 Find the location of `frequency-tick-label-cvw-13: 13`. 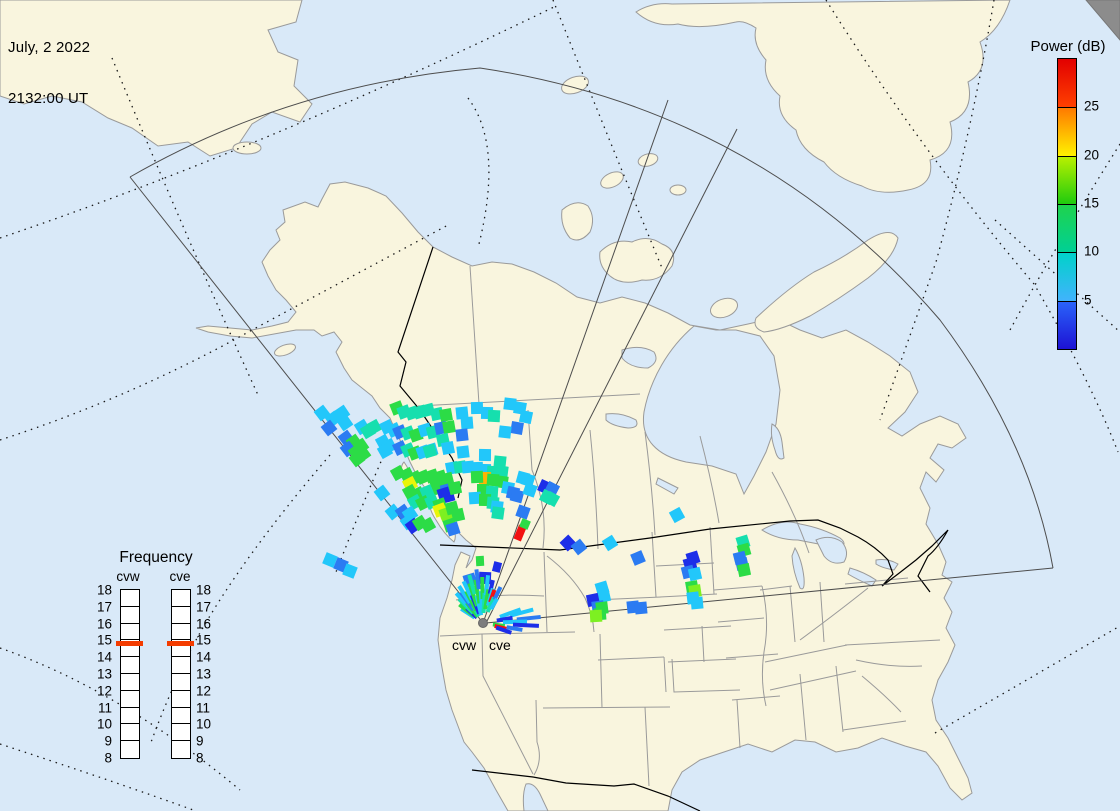

frequency-tick-label-cvw-13: 13 is located at coordinates (104, 674).